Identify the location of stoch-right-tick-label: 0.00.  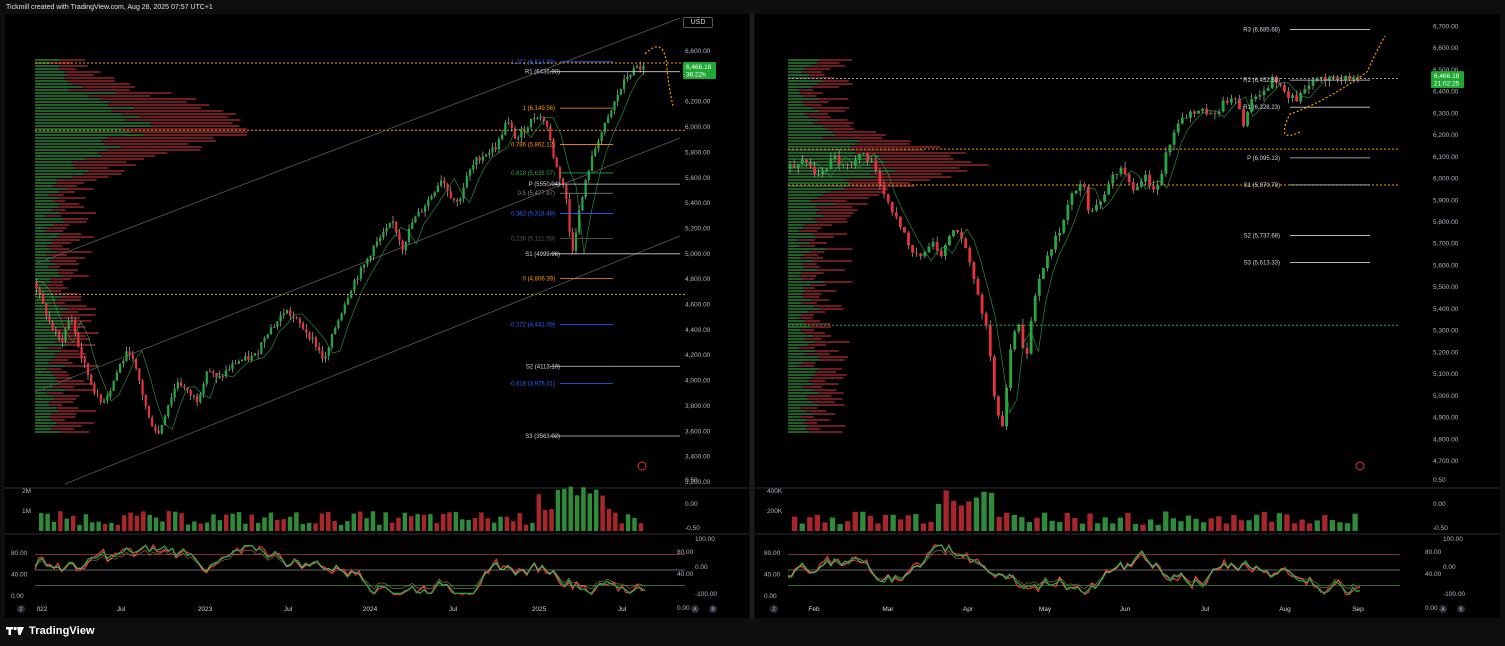
(1431, 608).